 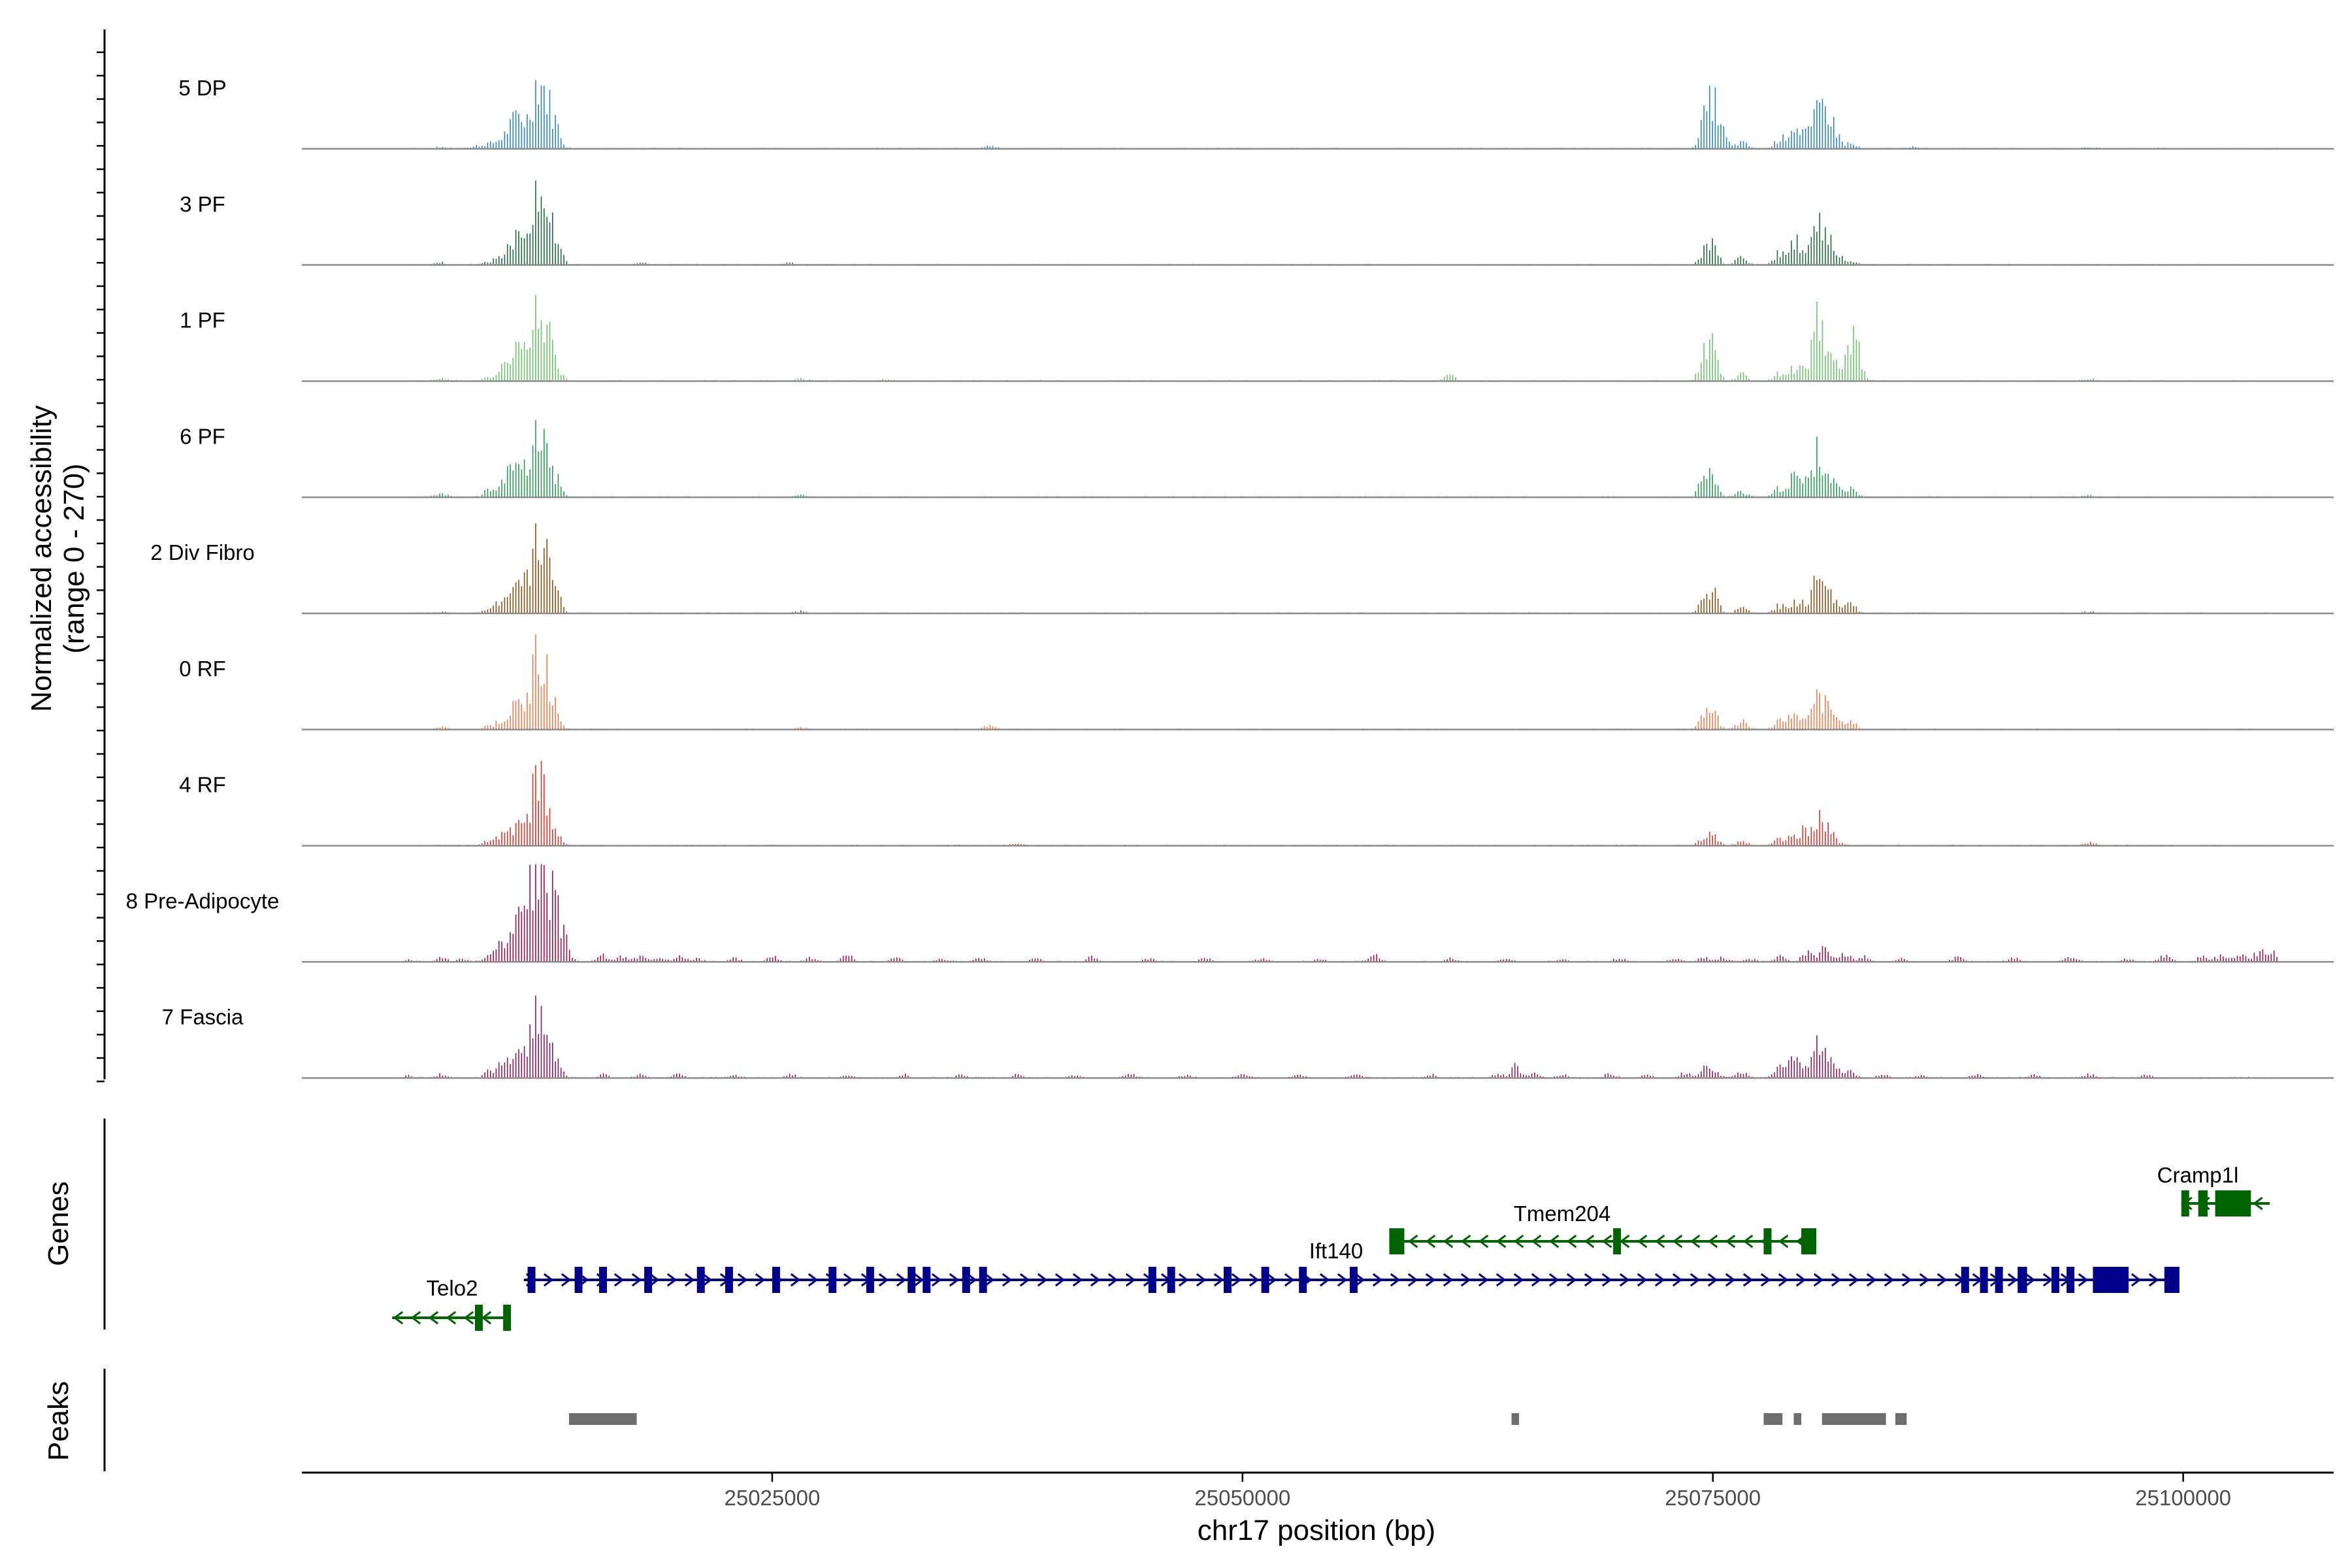 I want to click on track-label: 3 PF, so click(x=202, y=204).